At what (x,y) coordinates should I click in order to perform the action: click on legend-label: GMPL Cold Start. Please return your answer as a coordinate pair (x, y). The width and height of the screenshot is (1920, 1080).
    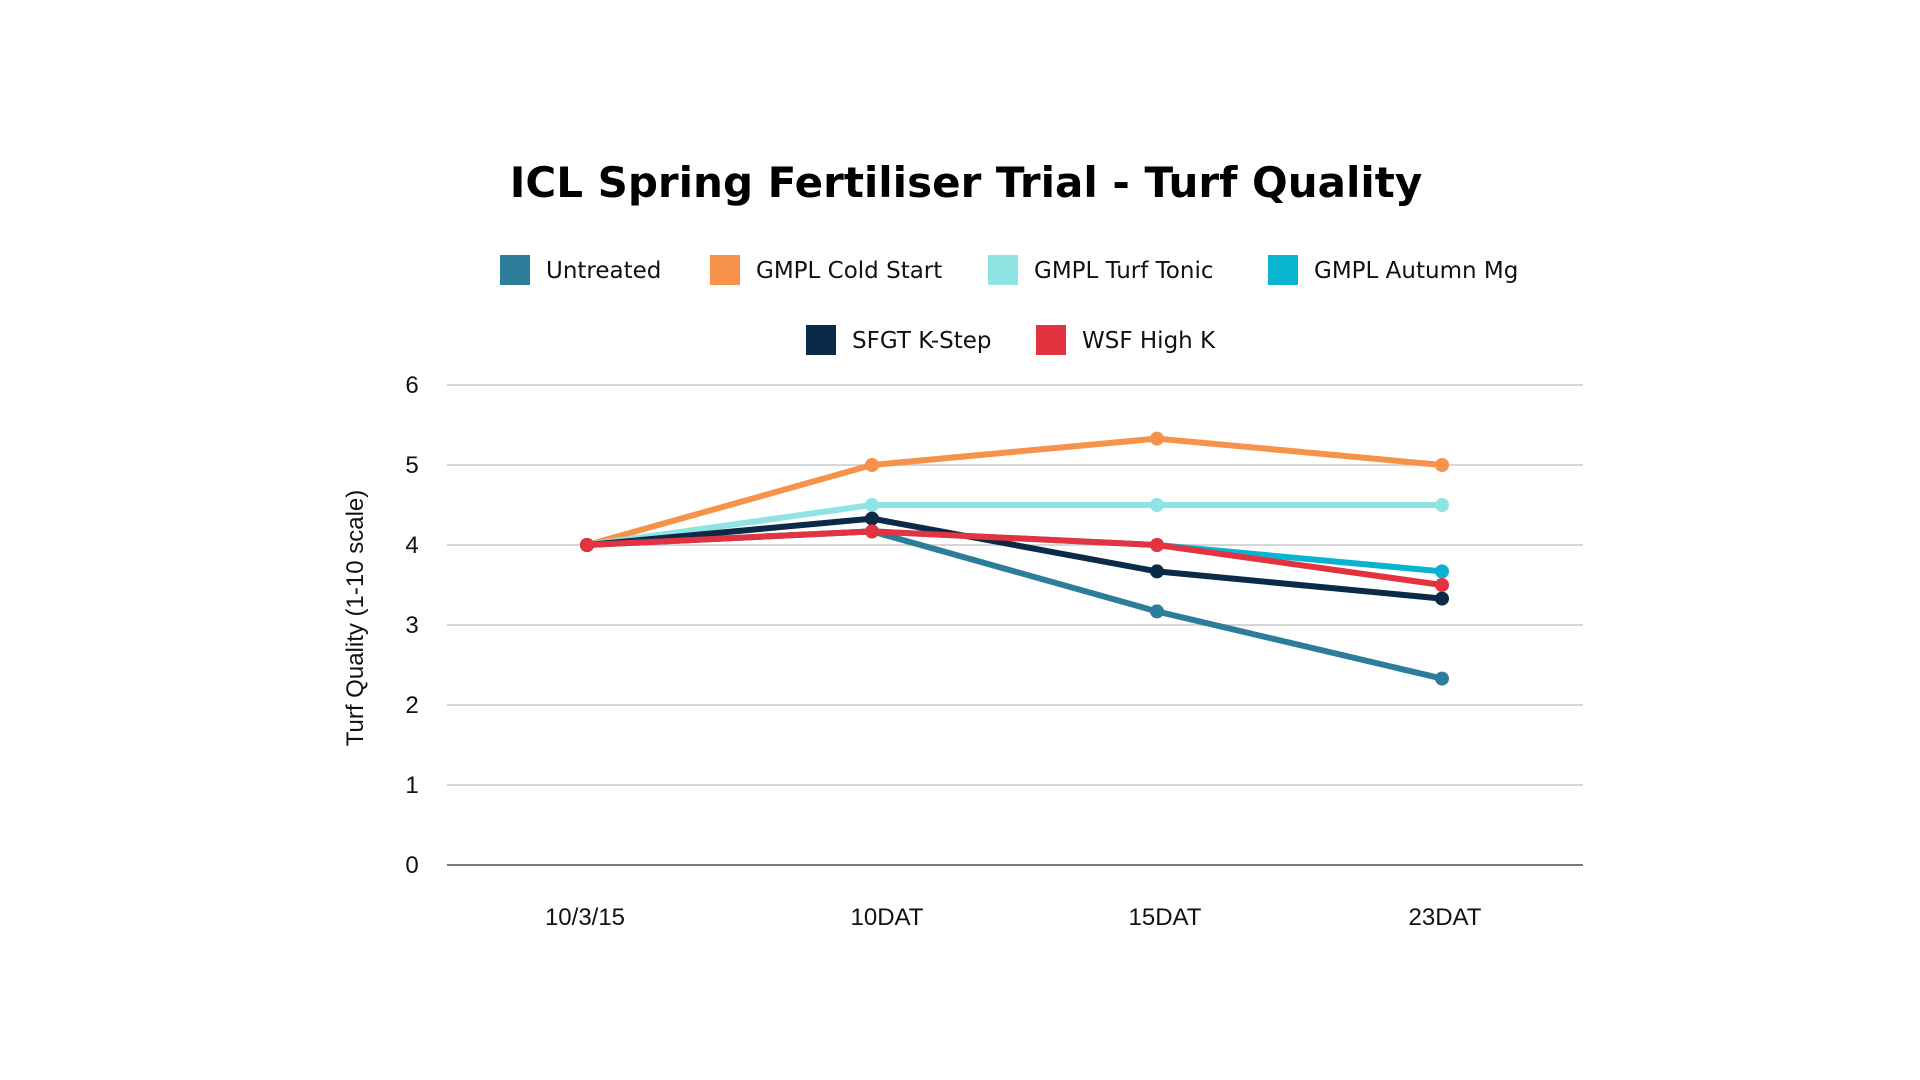
    Looking at the image, I should click on (849, 271).